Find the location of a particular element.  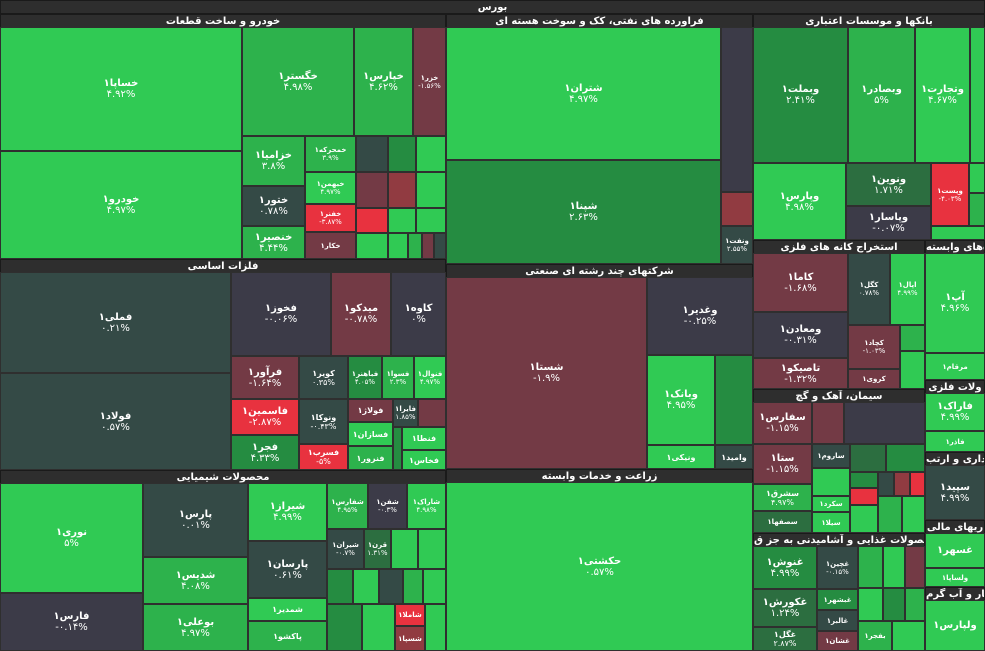

stock-tile: ونفت۱ ۲.۵۵% is located at coordinates (737, 245).